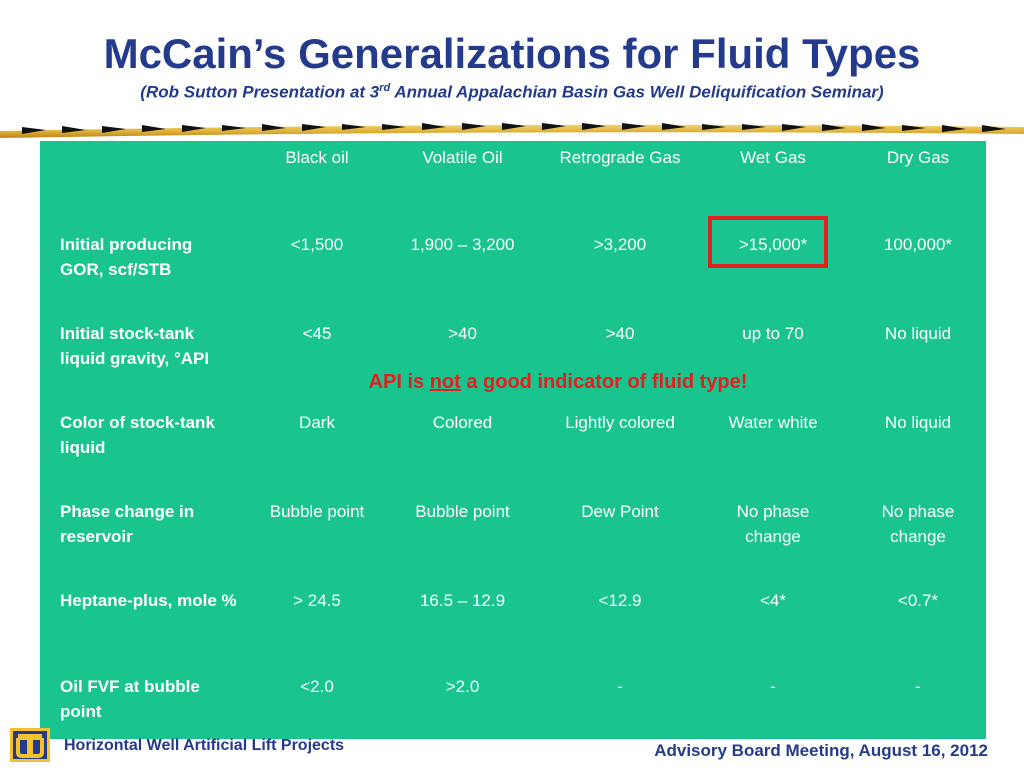 This screenshot has width=1024, height=768. What do you see at coordinates (445, 382) in the screenshot?
I see `note-emphasis: not` at bounding box center [445, 382].